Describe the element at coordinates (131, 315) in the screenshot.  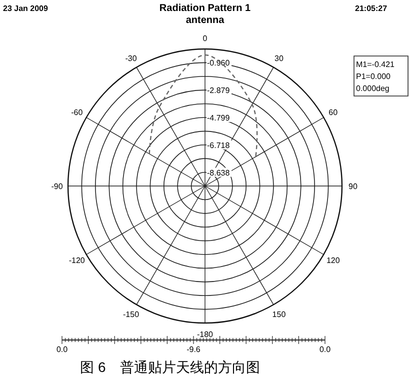
I see `spoke-label: -150` at that location.